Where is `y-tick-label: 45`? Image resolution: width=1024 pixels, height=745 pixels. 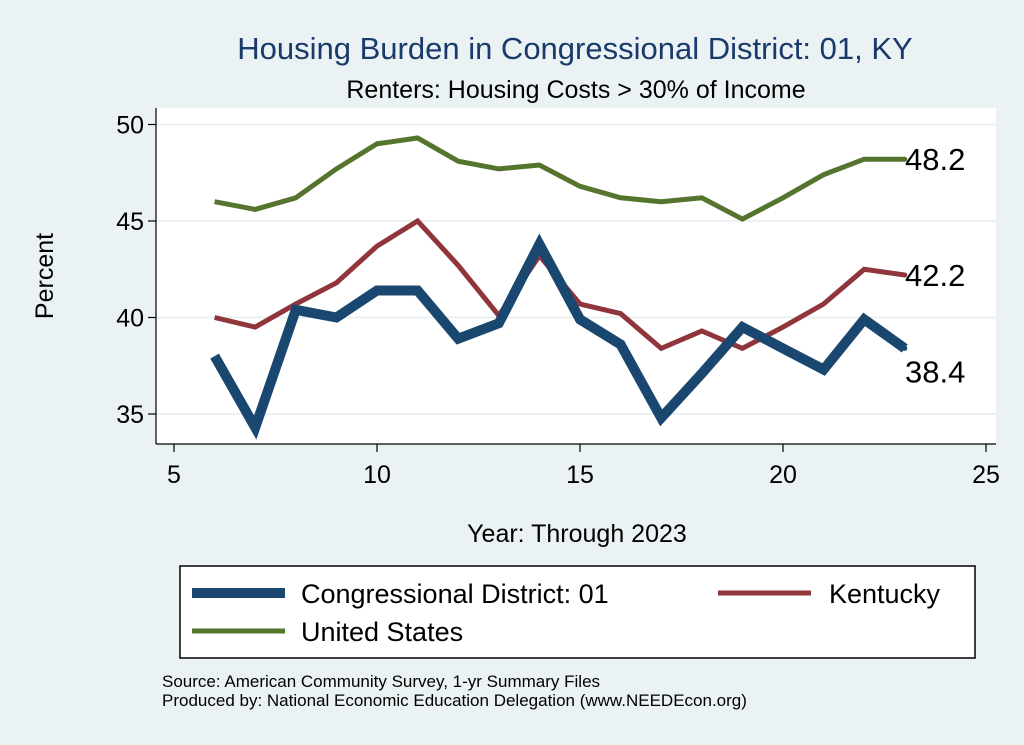 y-tick-label: 45 is located at coordinates (130, 222).